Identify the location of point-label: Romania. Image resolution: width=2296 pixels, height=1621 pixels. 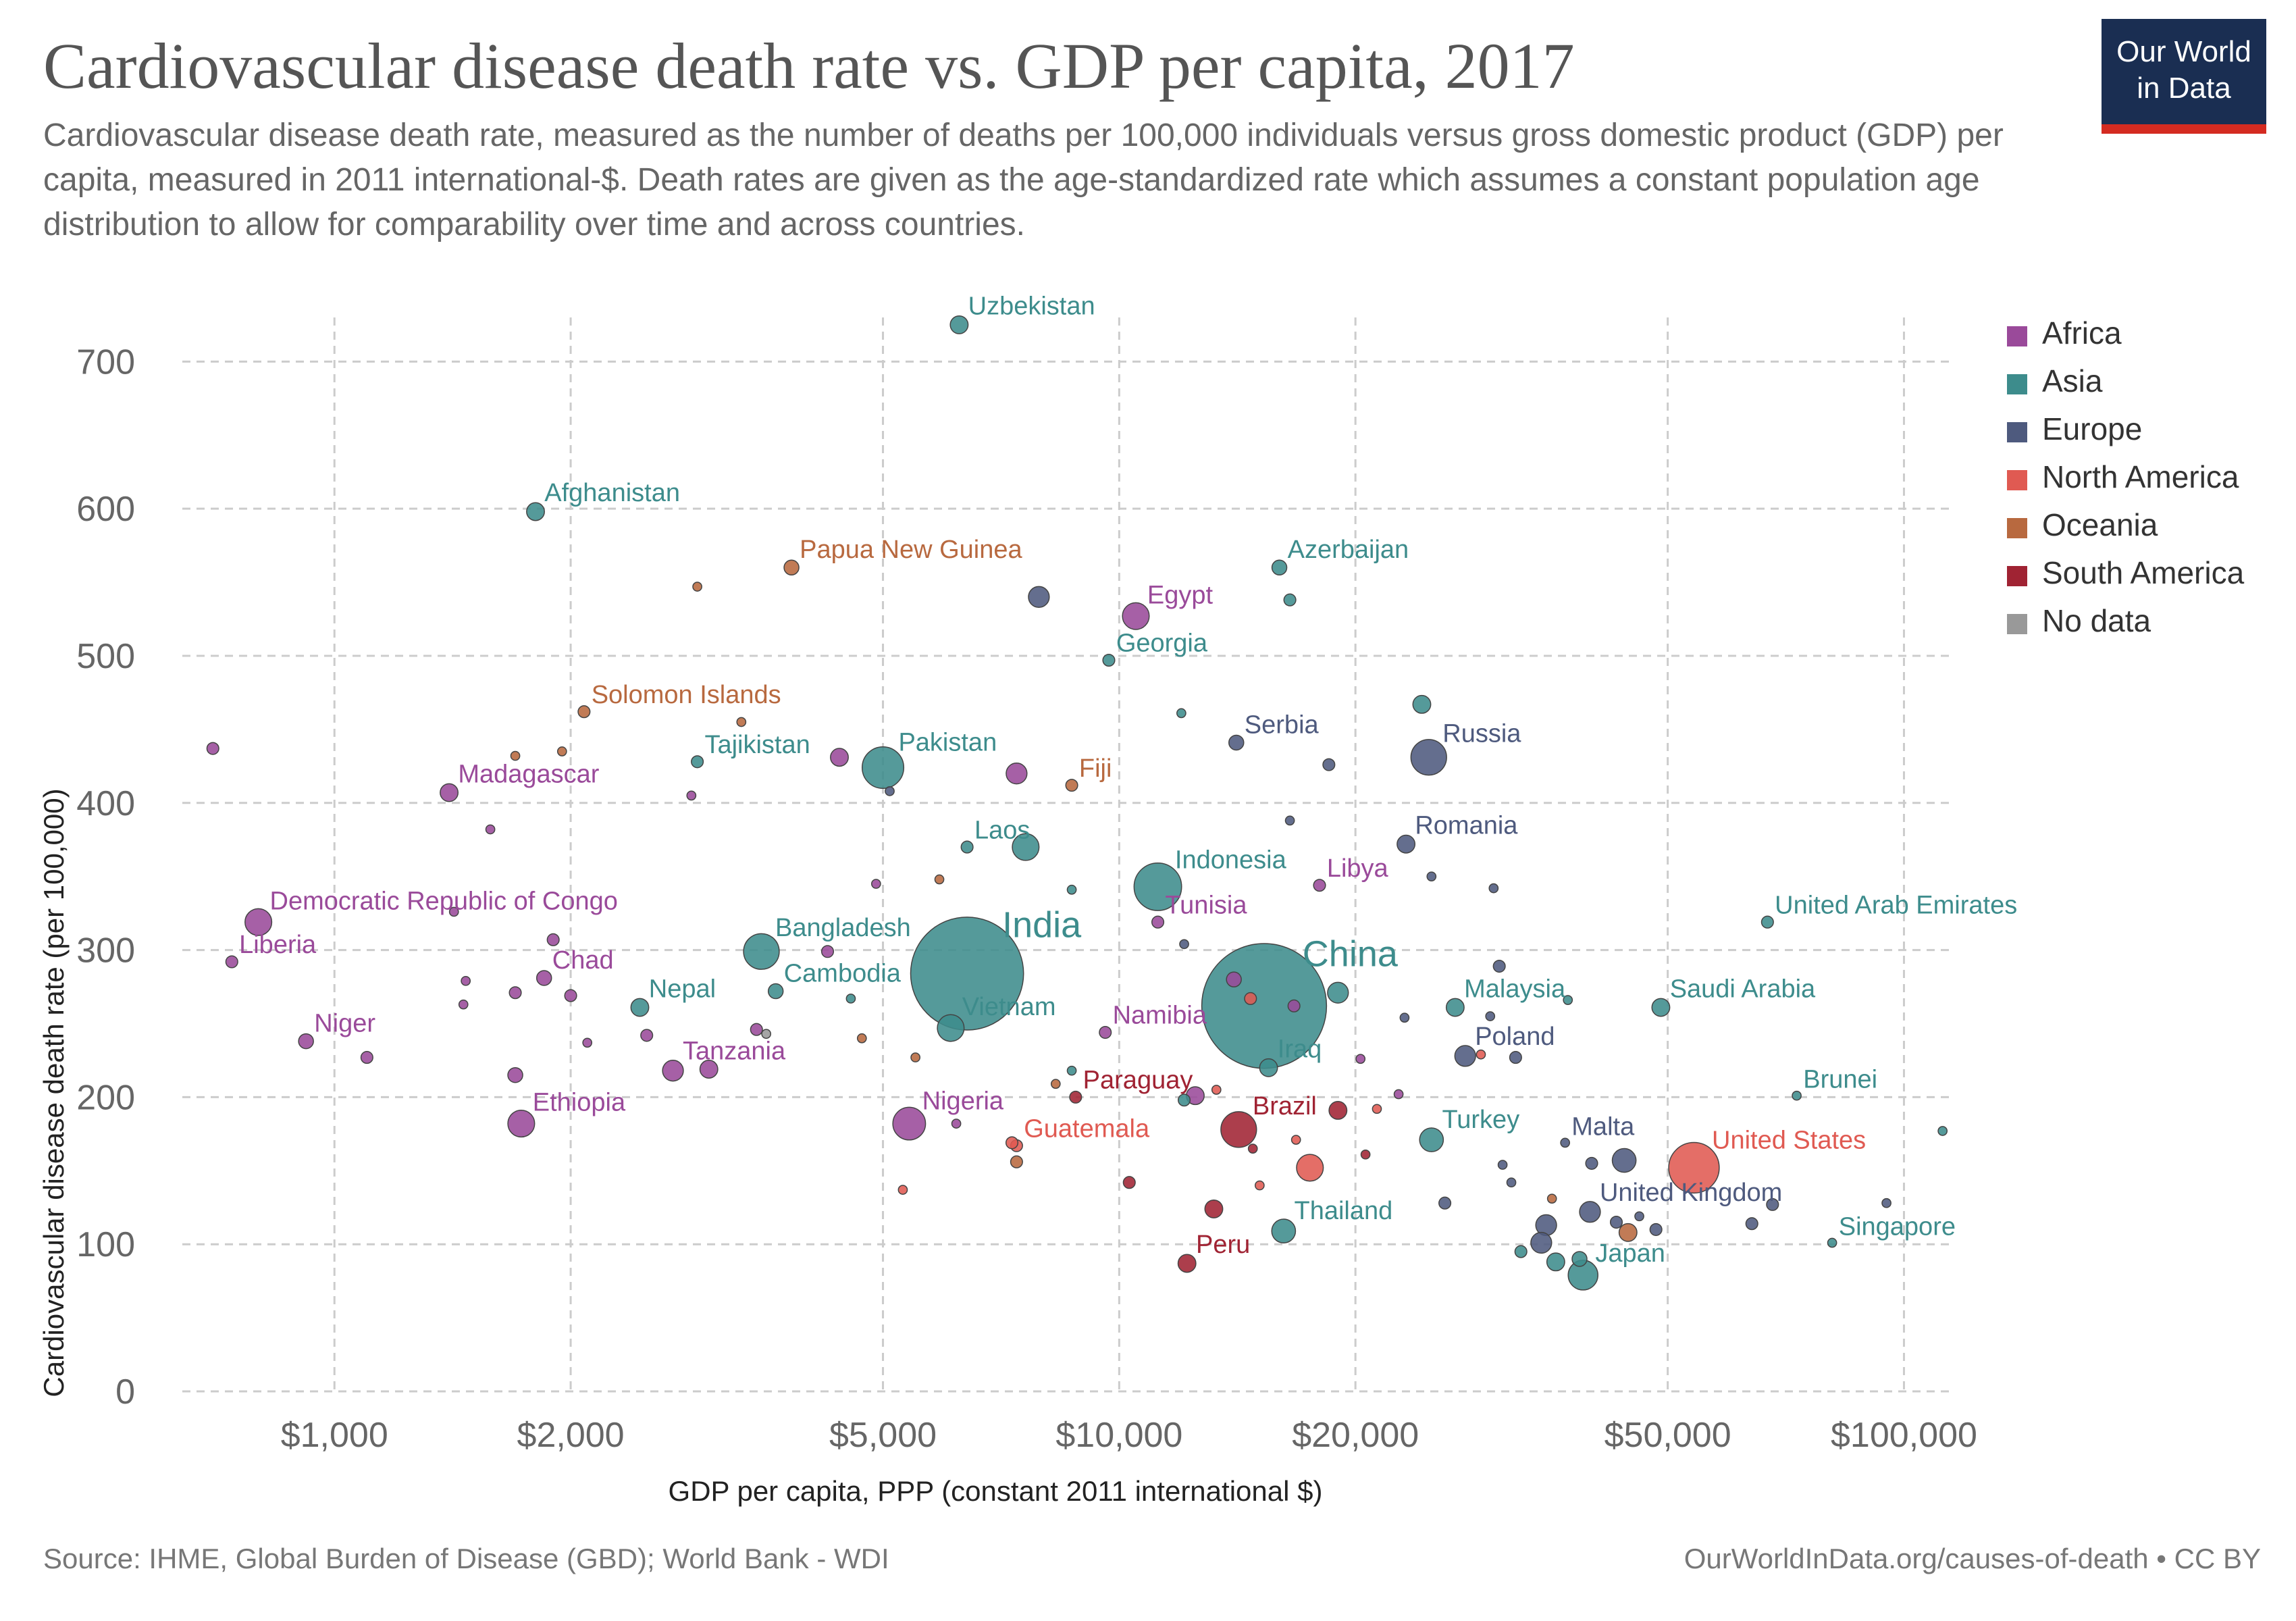
(1466, 825).